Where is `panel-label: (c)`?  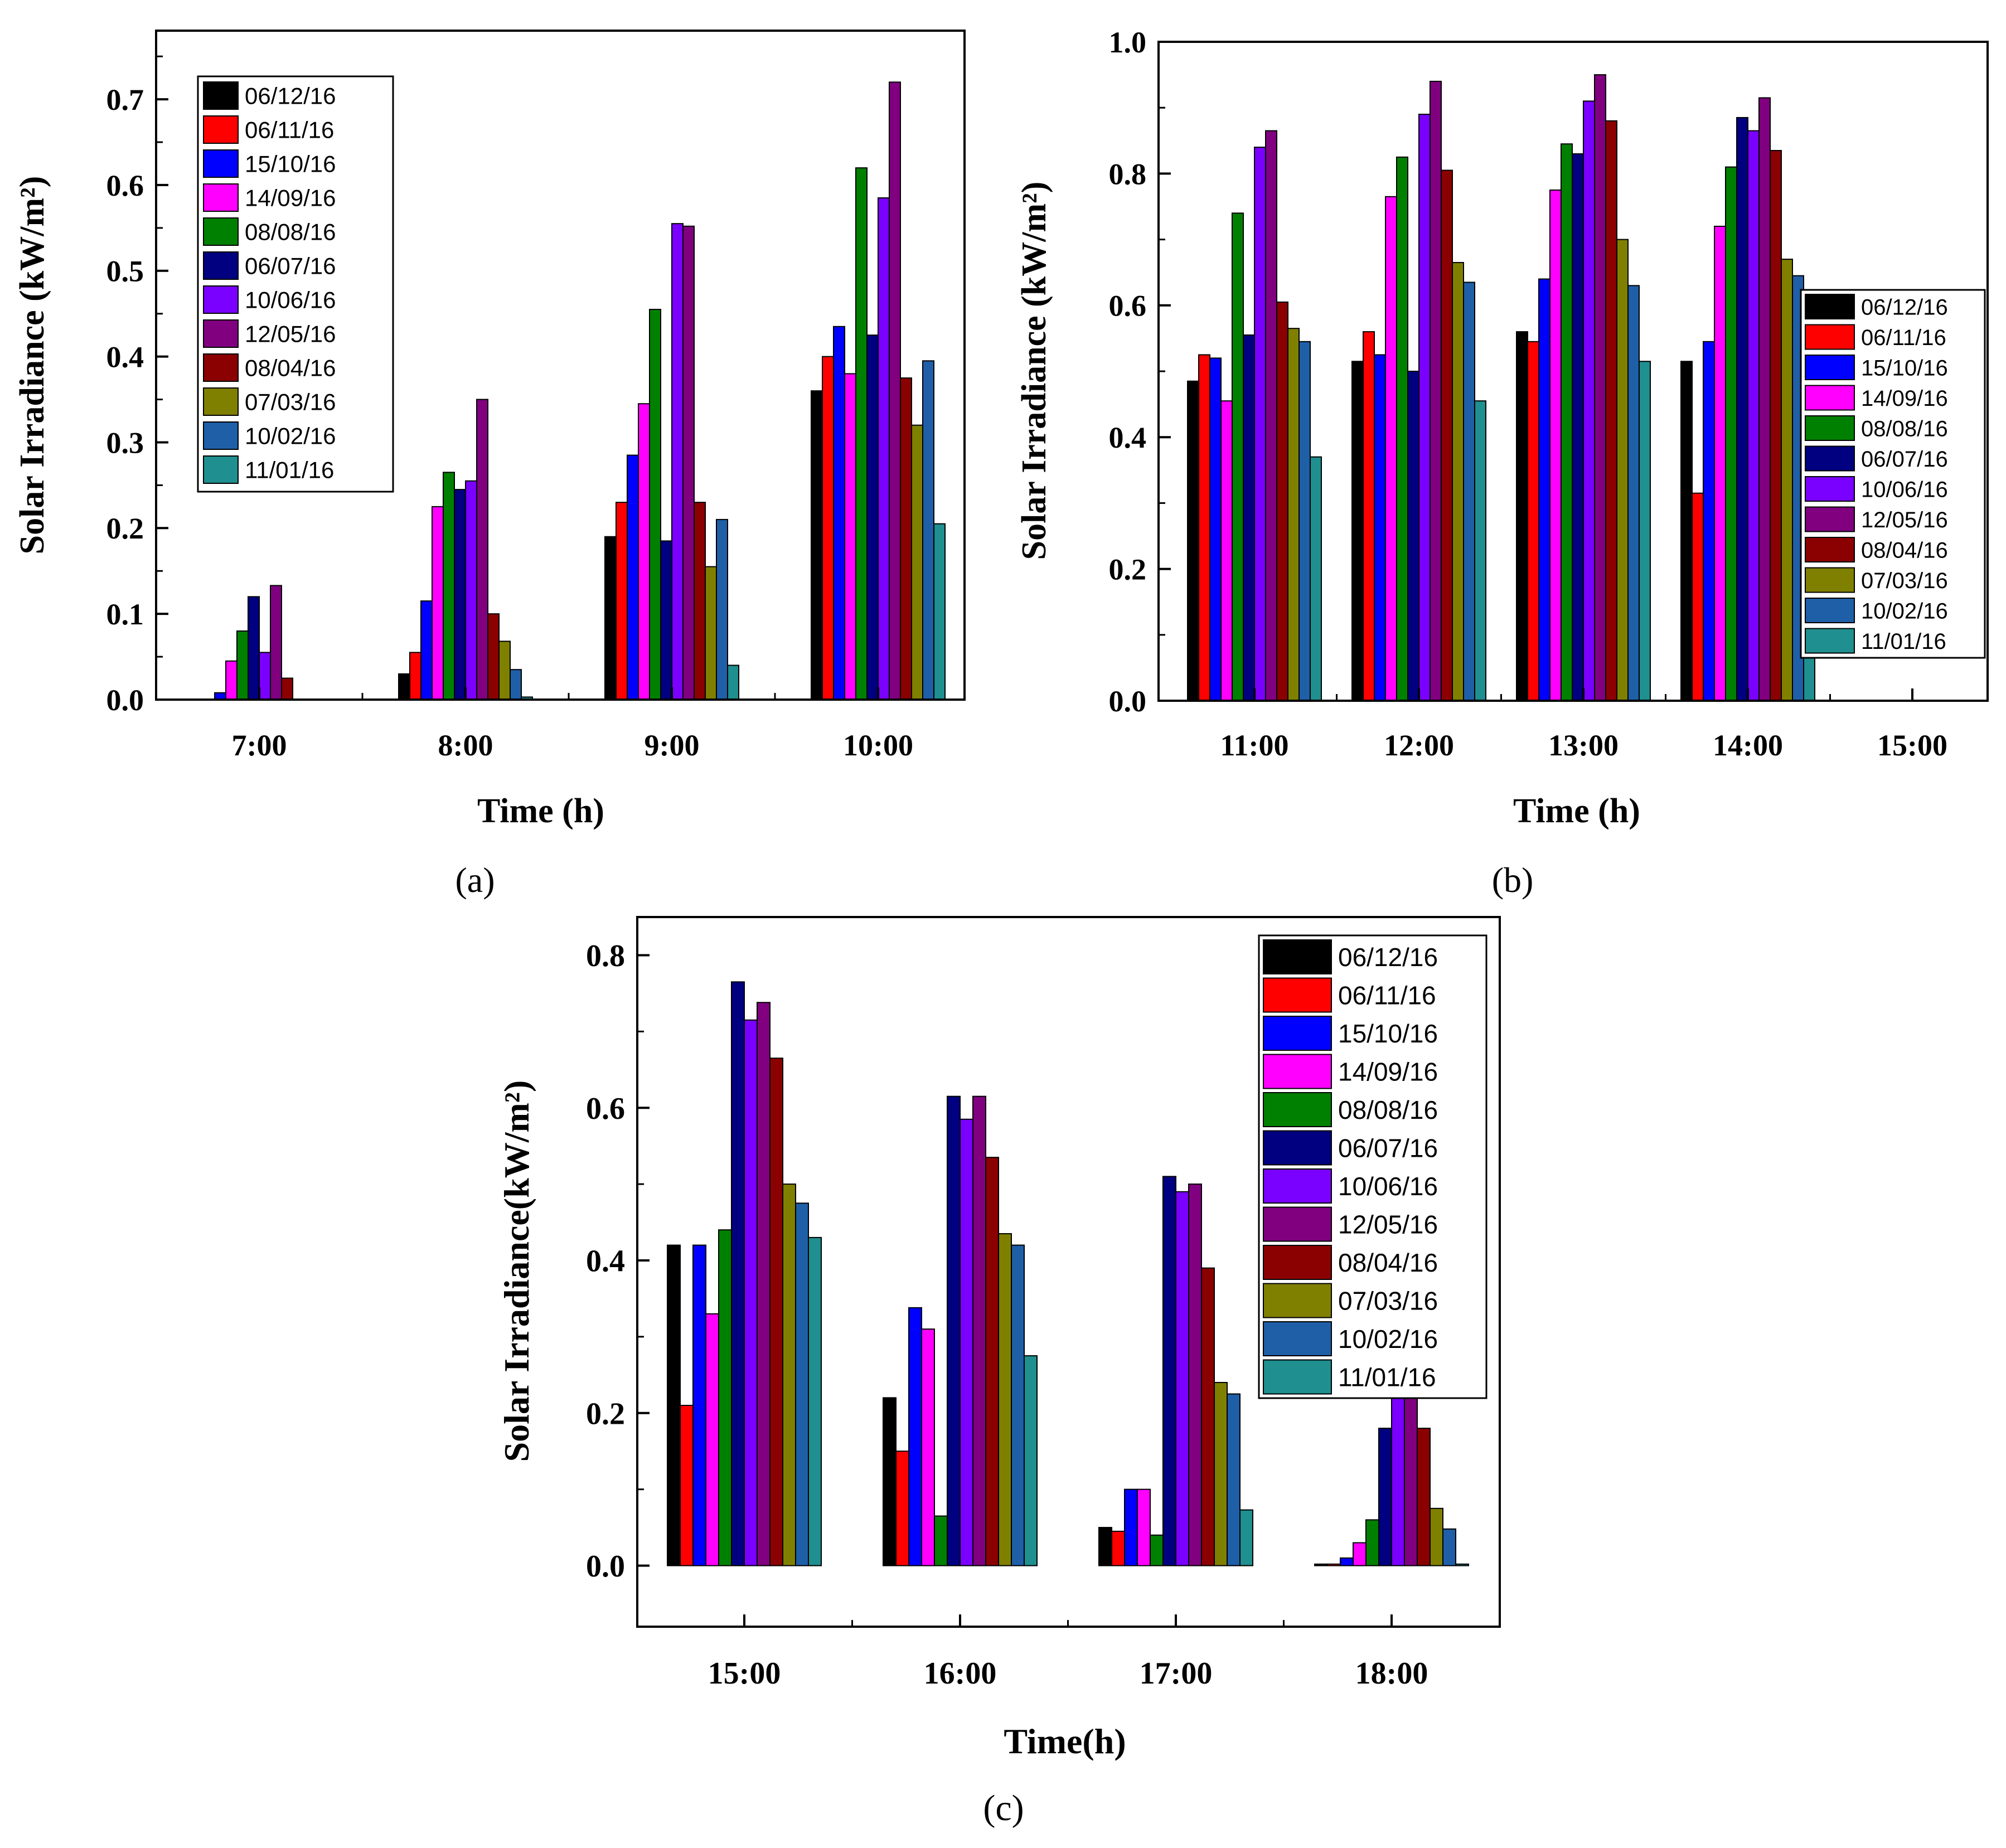 panel-label: (c) is located at coordinates (1004, 1808).